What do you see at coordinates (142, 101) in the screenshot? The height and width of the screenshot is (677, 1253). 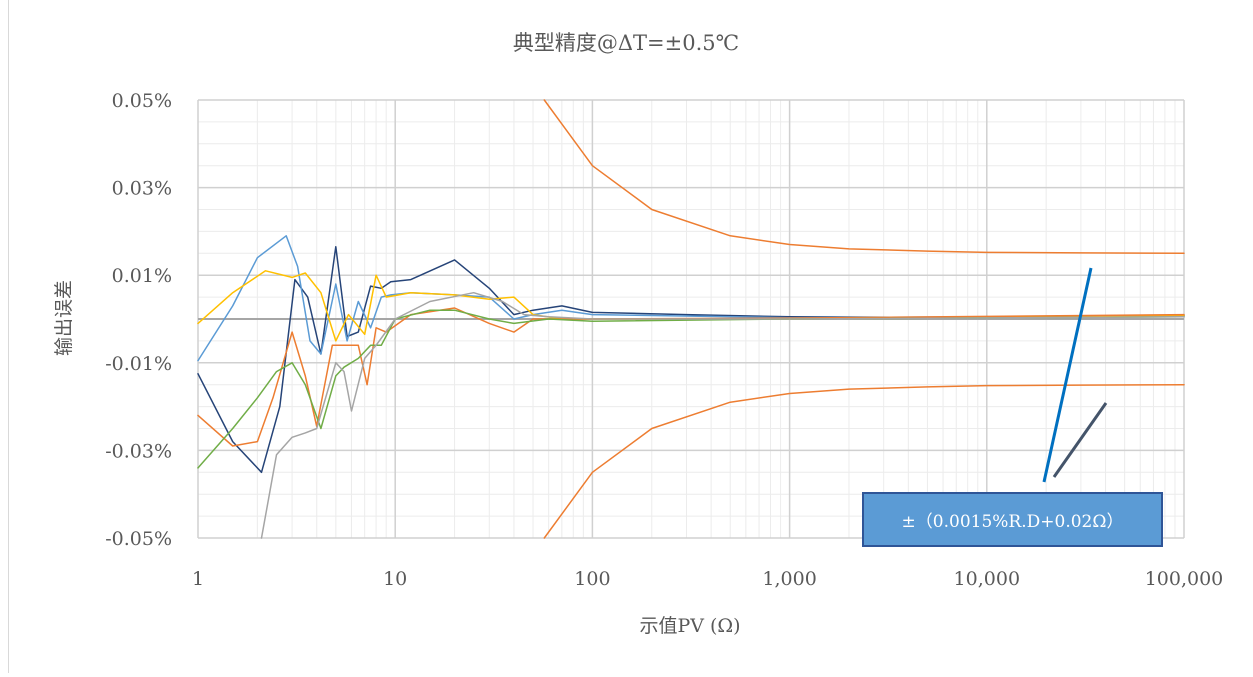 I see `y-tick-label: 0.05%` at bounding box center [142, 101].